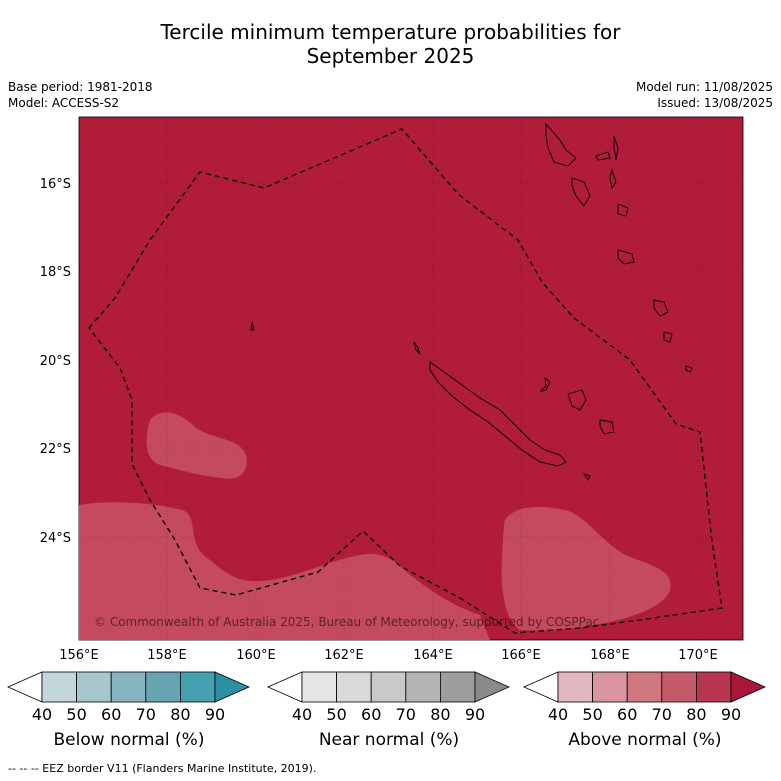 This screenshot has width=781, height=781. I want to click on island-espiritu-santo, so click(561, 144).